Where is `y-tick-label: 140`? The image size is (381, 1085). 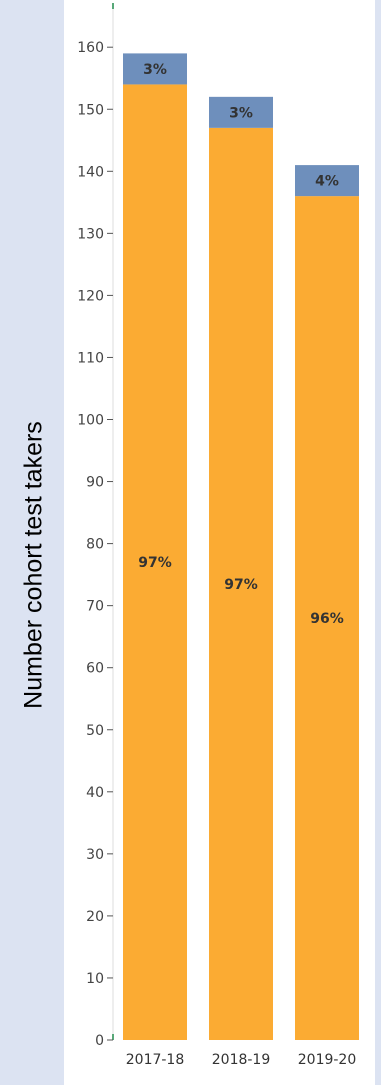
y-tick-label: 140 is located at coordinates (90, 172).